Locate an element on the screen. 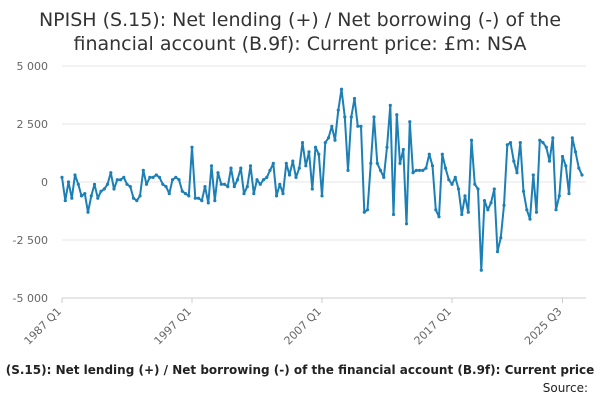  source-label: Source: is located at coordinates (565, 388).